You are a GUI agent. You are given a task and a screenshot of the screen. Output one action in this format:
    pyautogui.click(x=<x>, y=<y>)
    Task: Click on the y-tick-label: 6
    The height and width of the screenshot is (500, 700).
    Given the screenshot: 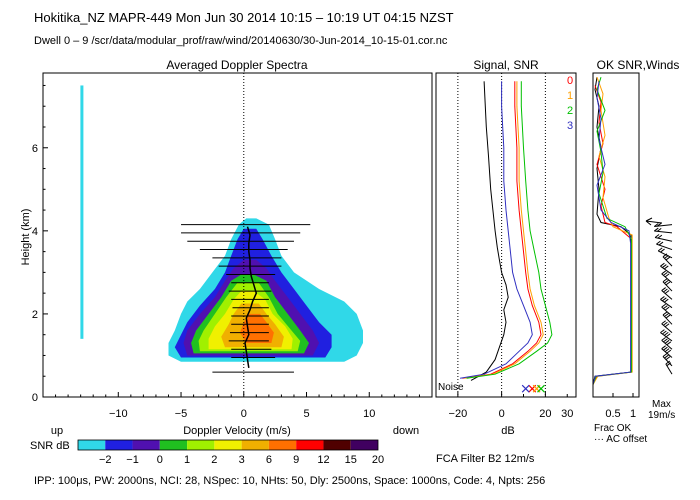 What is the action you would take?
    pyautogui.click(x=35, y=149)
    